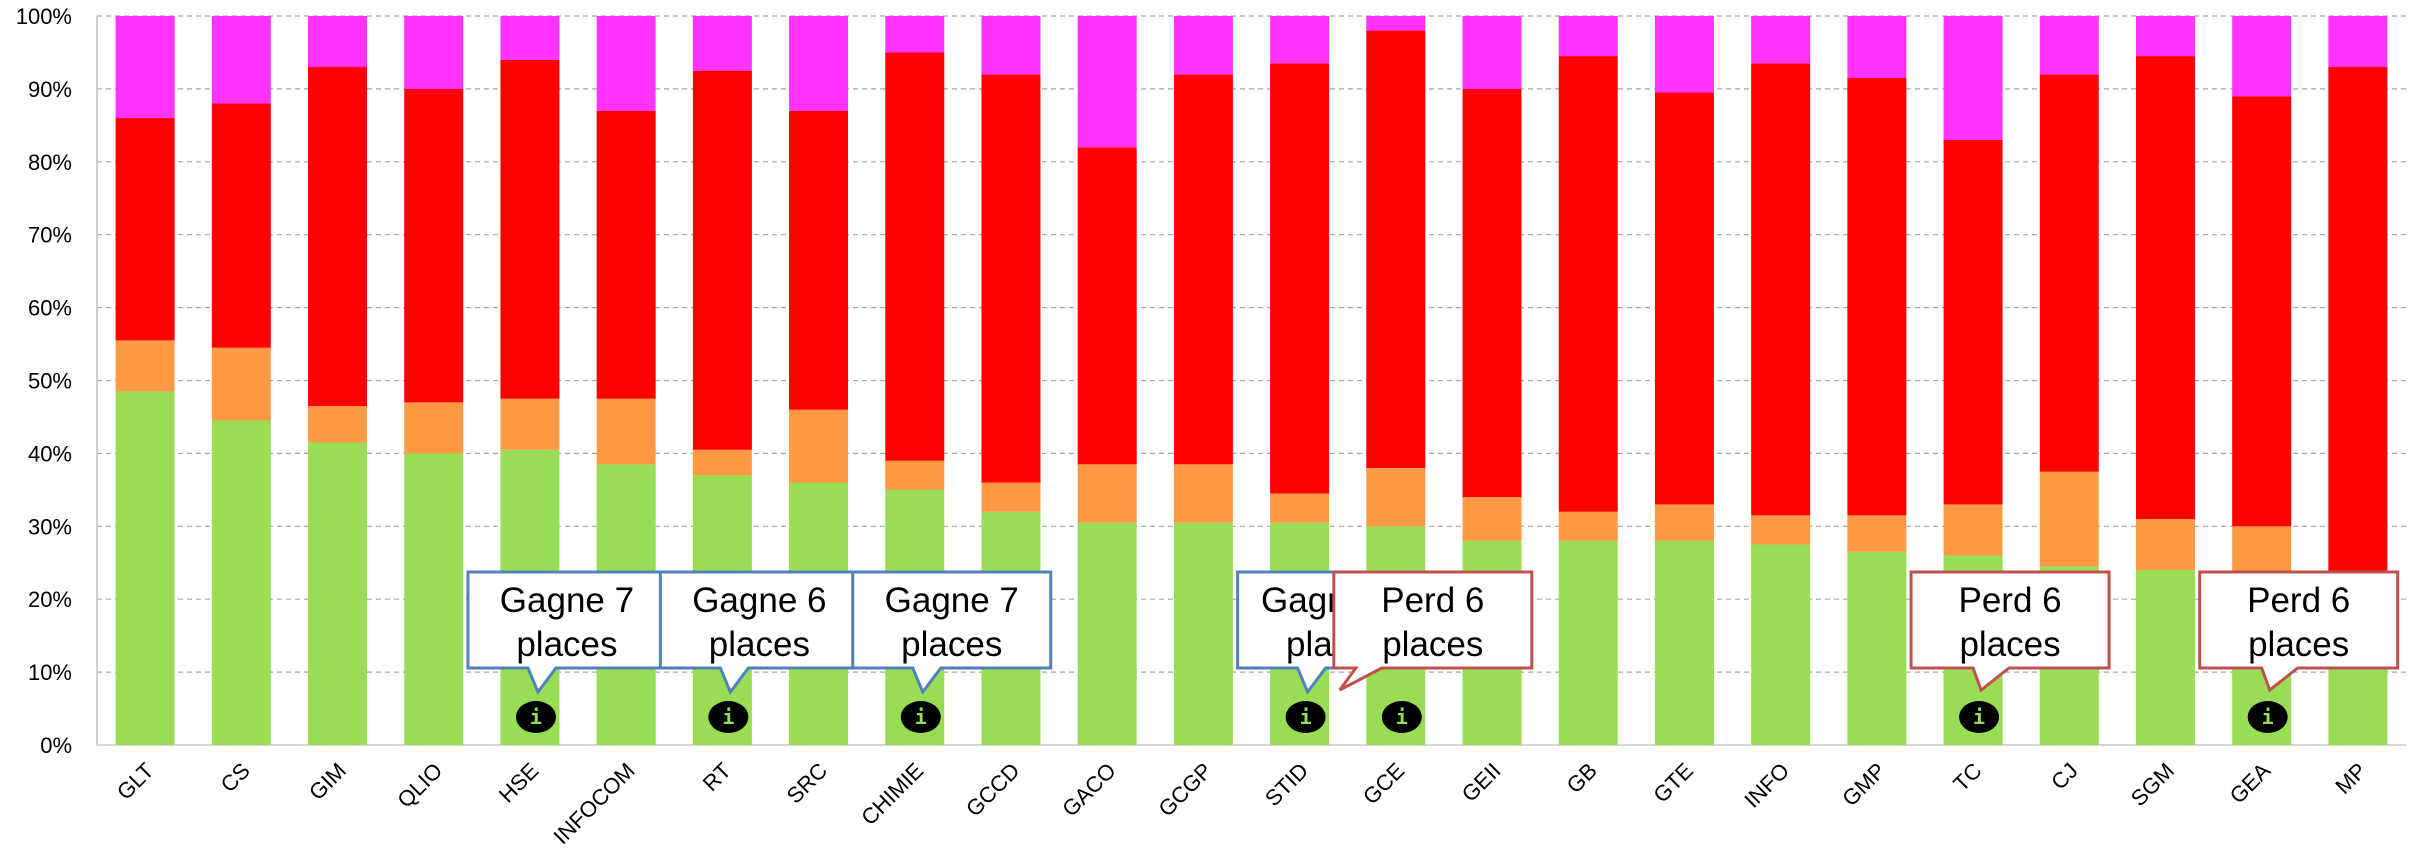 The image size is (2410, 862). I want to click on x-tick-label: GEII, so click(1481, 782).